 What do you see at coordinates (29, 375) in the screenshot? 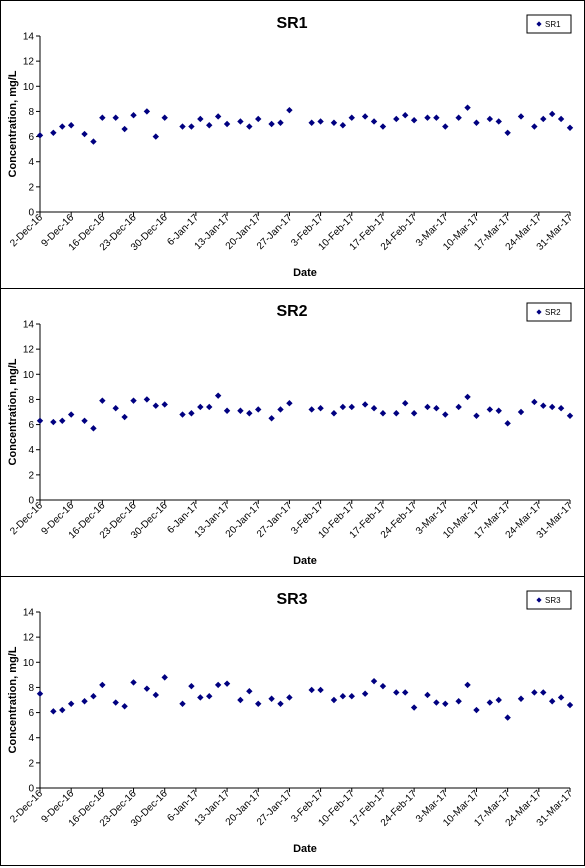
I see `y-tick-label: 10` at bounding box center [29, 375].